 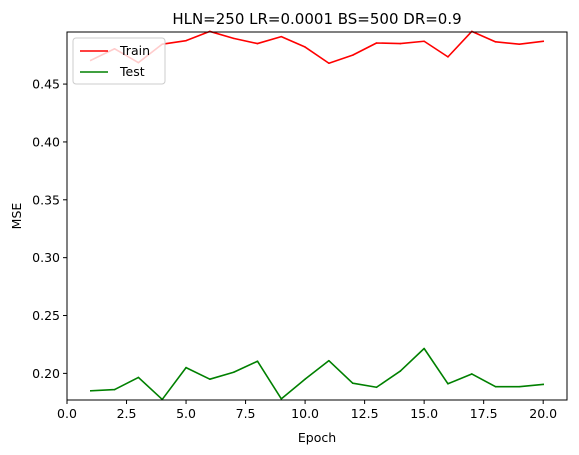 What do you see at coordinates (46, 257) in the screenshot?
I see `y-tick-label: 0.30` at bounding box center [46, 257].